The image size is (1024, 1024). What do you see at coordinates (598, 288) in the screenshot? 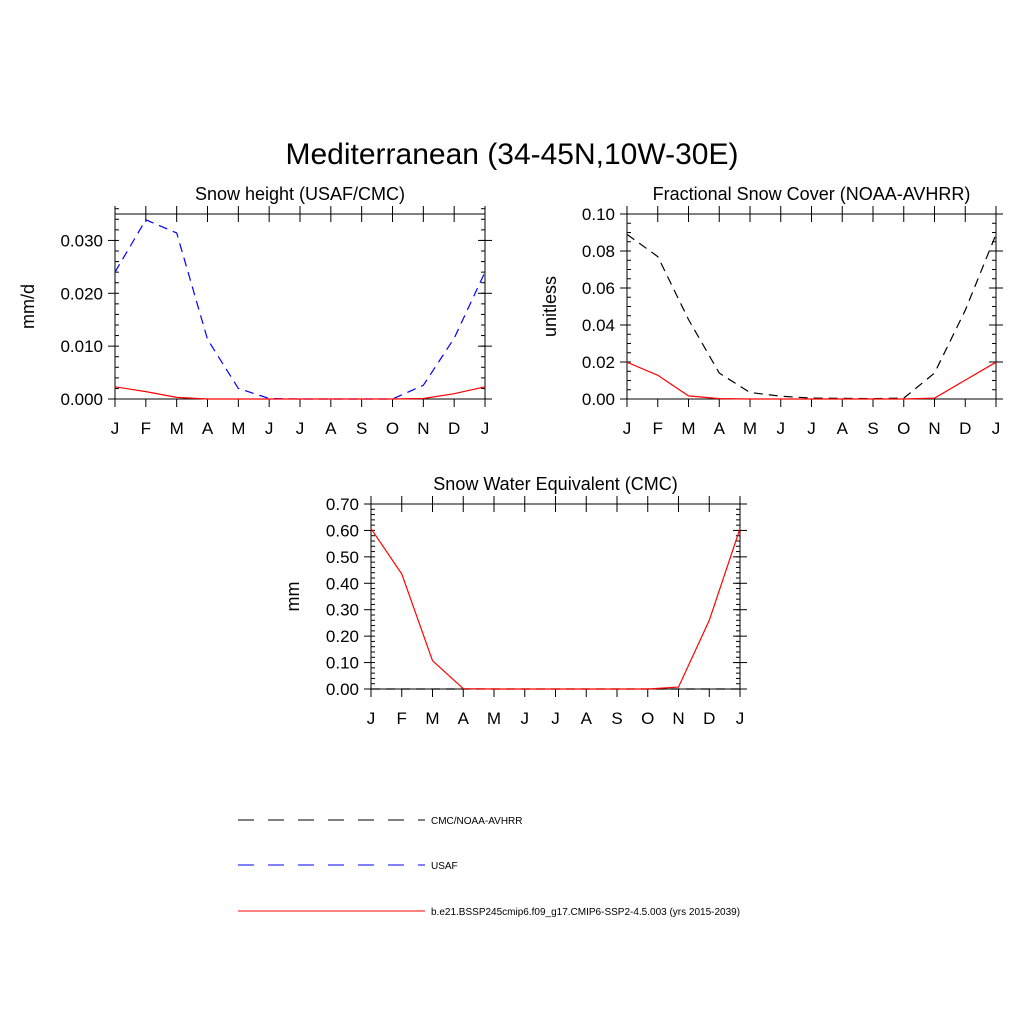
I see `y-tick-label: 0.06` at bounding box center [598, 288].